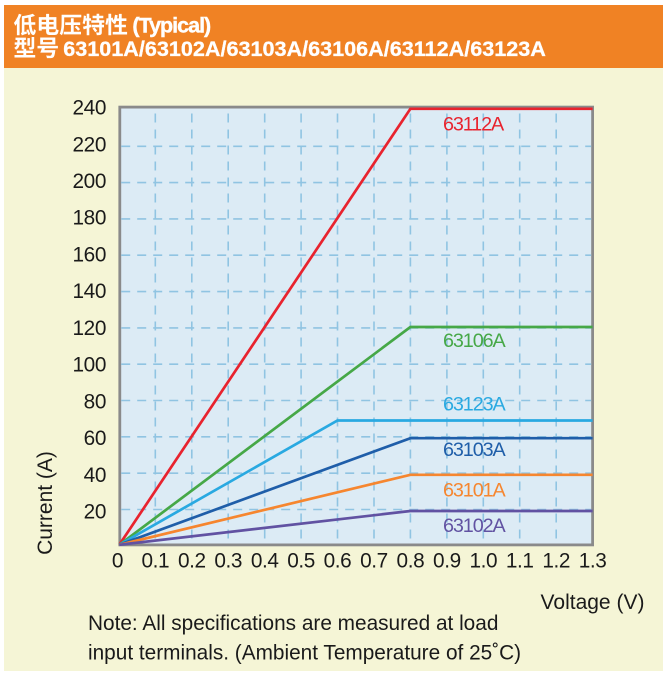 The image size is (668, 678). I want to click on svg-text: 0.5, so click(301, 561).